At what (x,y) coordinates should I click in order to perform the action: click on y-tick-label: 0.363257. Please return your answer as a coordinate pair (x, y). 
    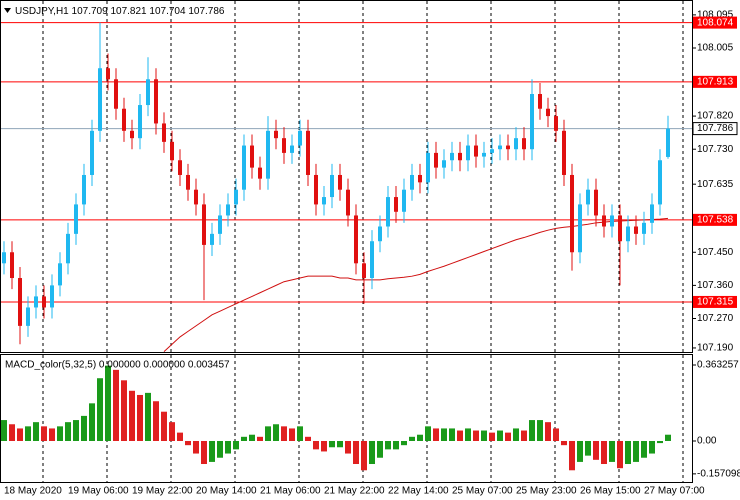
    Looking at the image, I should click on (718, 365).